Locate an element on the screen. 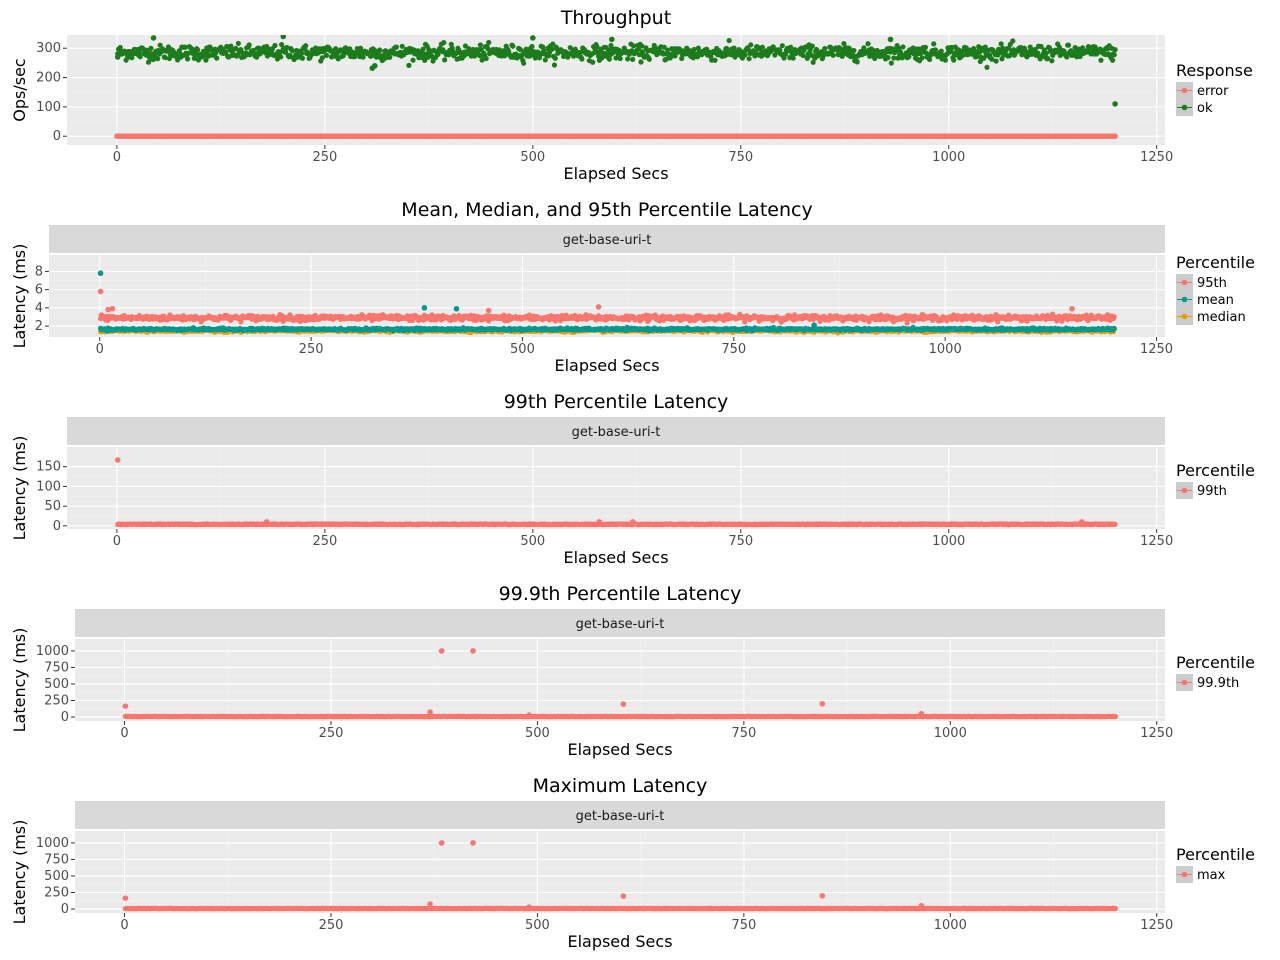 The image size is (1280, 960). x-tick-label: 0 is located at coordinates (117, 157).